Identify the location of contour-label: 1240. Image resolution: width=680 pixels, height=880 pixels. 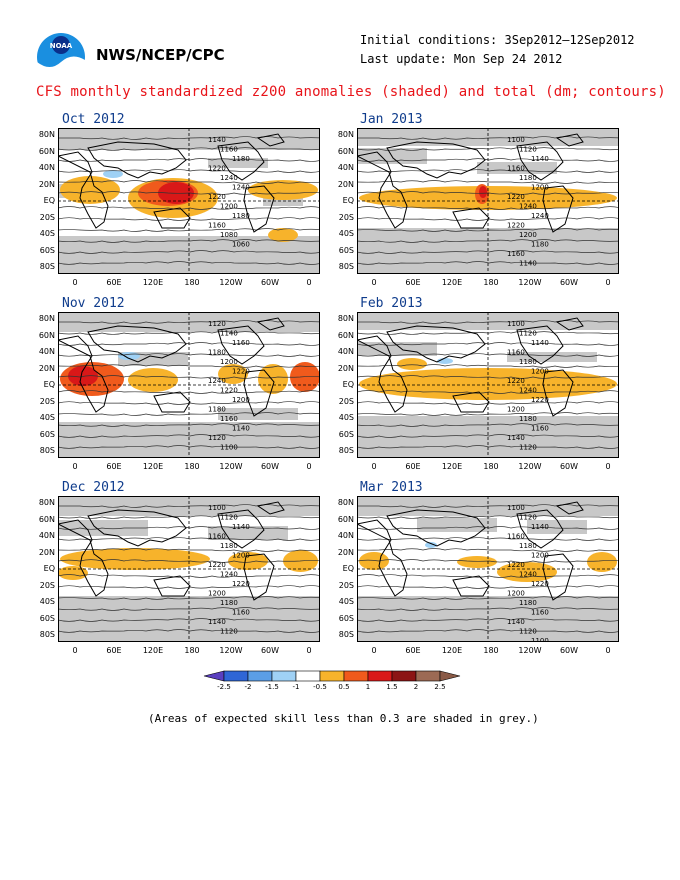
(528, 391).